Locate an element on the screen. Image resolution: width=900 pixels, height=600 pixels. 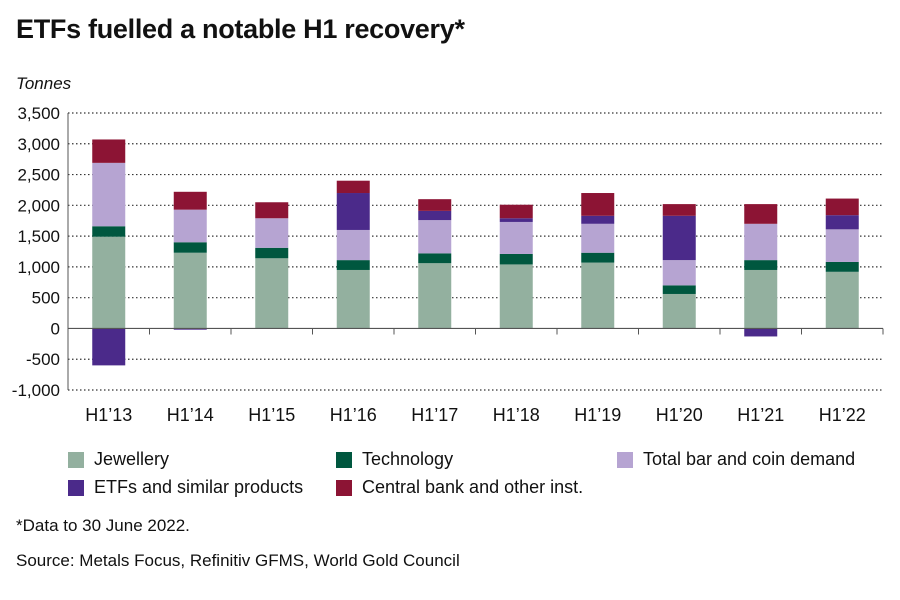
legend-swatch-bar-coin is located at coordinates (625, 459).